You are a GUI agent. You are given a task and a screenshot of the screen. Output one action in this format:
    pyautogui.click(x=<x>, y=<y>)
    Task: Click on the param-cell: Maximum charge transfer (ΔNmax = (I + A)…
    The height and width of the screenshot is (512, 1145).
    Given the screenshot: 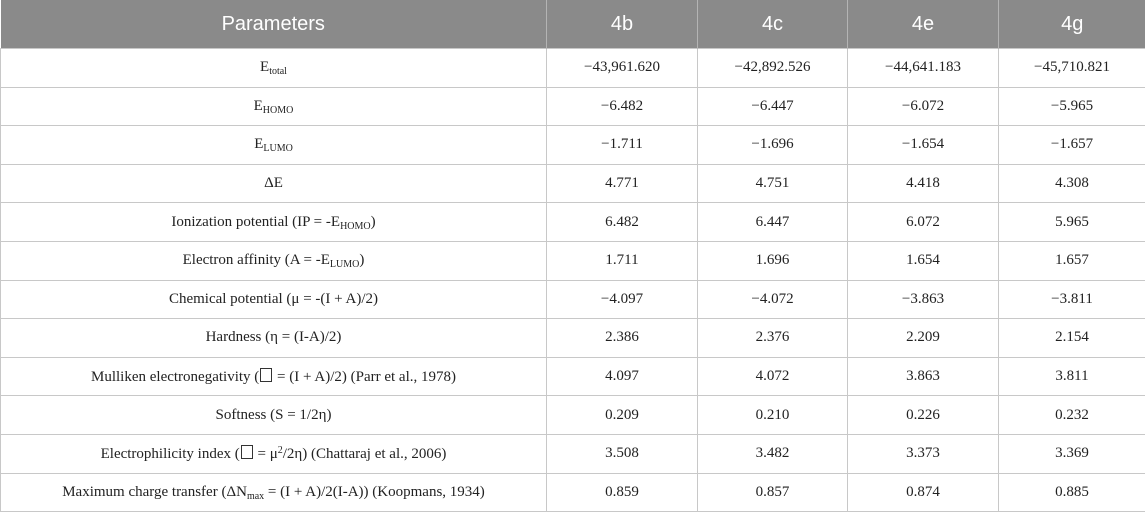 What is the action you would take?
    pyautogui.click(x=274, y=492)
    